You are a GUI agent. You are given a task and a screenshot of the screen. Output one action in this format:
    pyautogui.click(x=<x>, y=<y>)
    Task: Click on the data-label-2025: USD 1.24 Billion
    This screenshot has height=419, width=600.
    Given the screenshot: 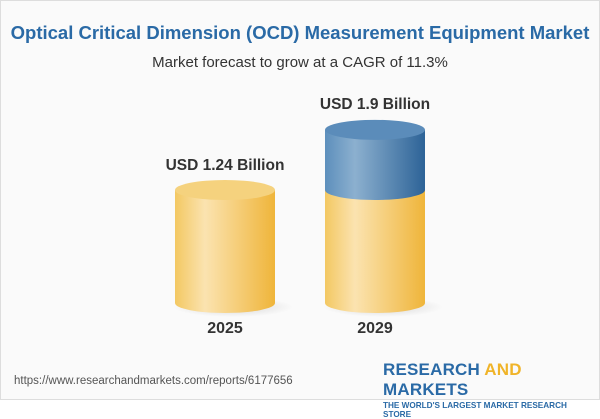 What is the action you would take?
    pyautogui.click(x=225, y=165)
    